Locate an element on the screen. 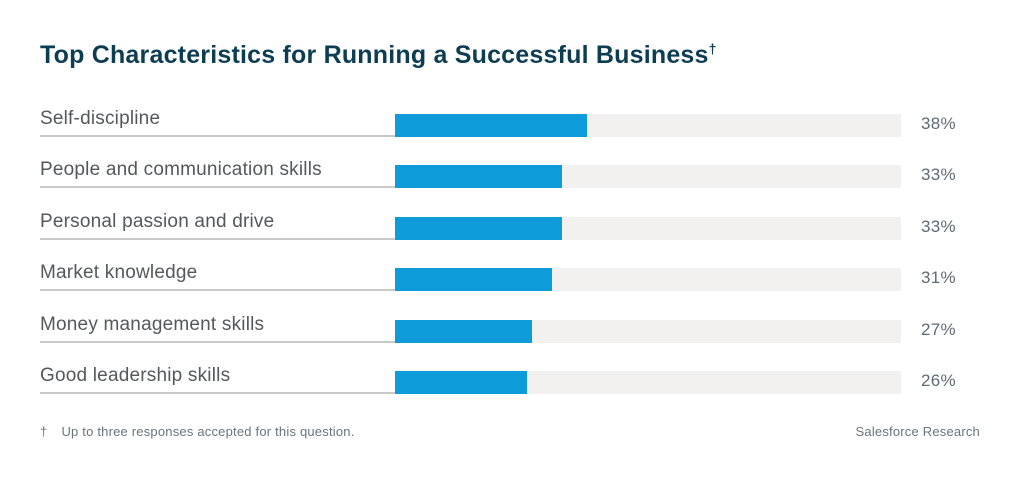 The height and width of the screenshot is (480, 1024). footnote-dagger: † is located at coordinates (44, 431).